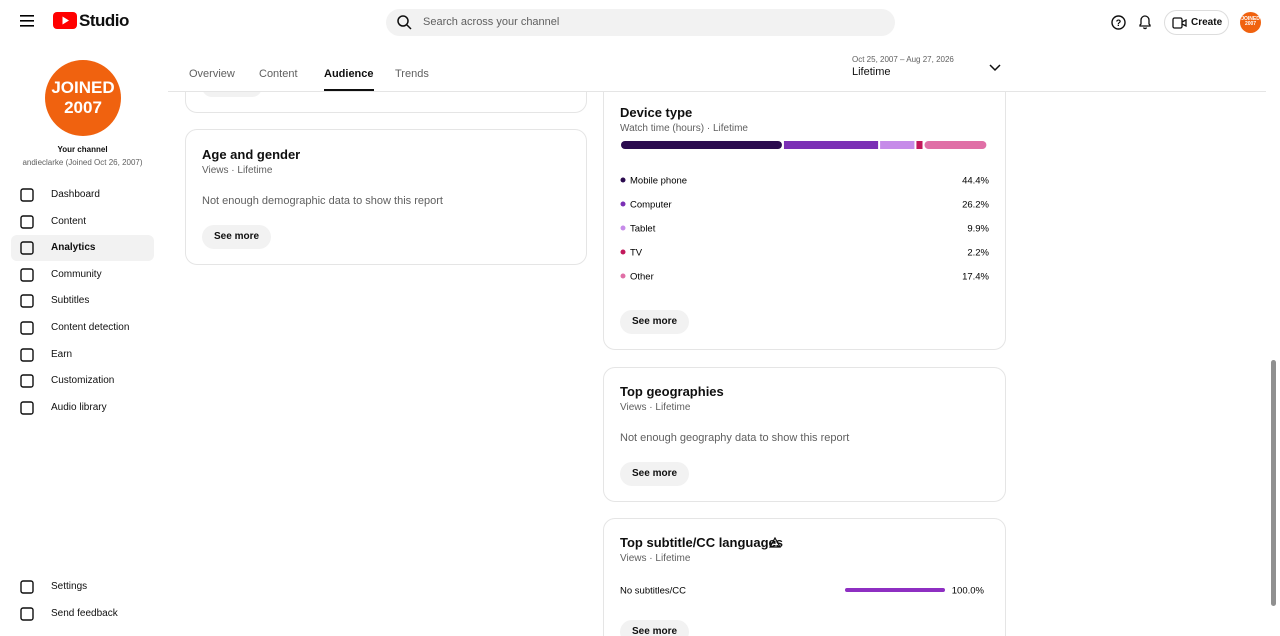 This screenshot has width=1280, height=636. What do you see at coordinates (82, 162) in the screenshot?
I see `channel-name: andieclarke (Joined Oct 26, 2007)` at bounding box center [82, 162].